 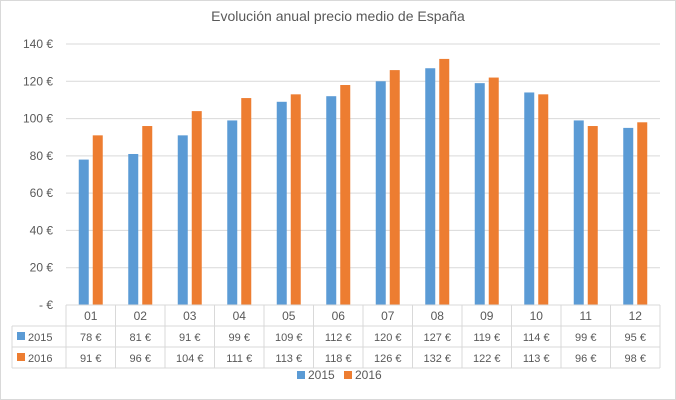 What do you see at coordinates (240, 316) in the screenshot?
I see `x-tick-label: 04` at bounding box center [240, 316].